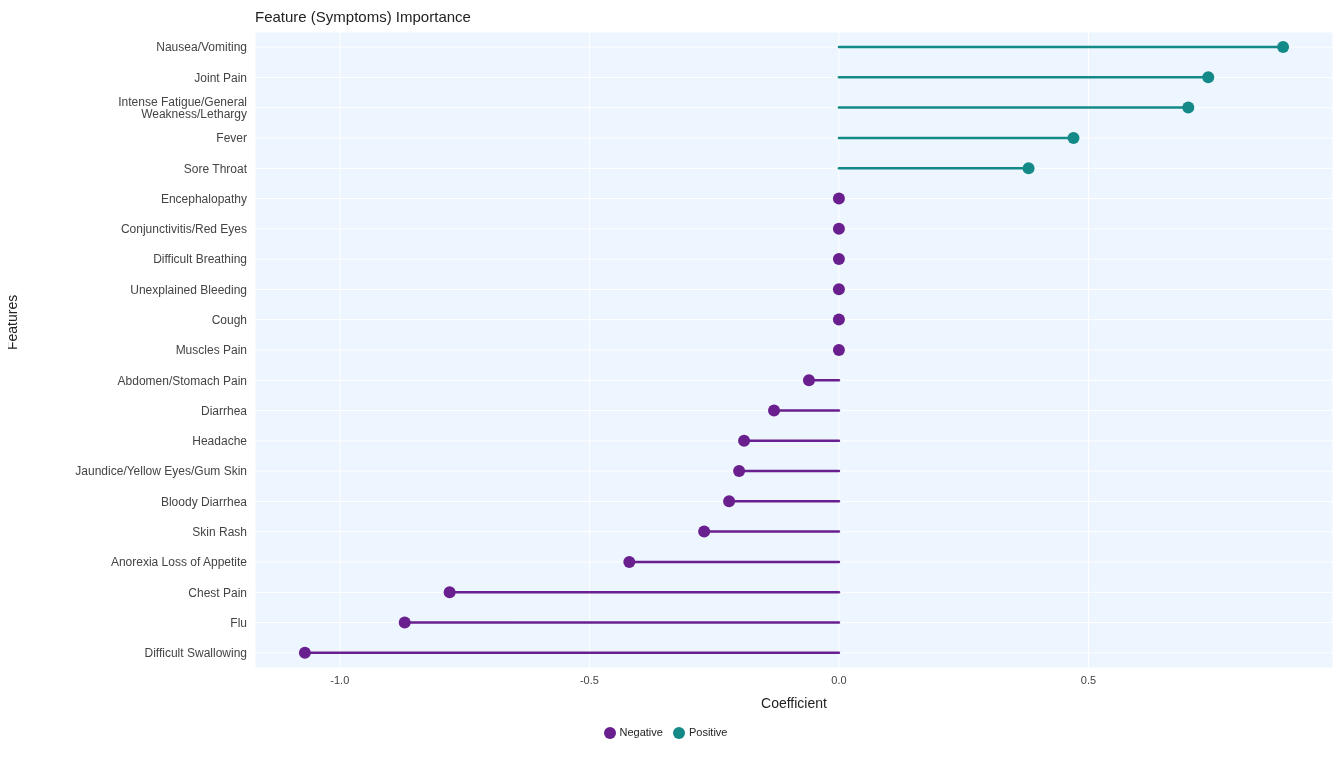 Image resolution: width=1341 pixels, height=767 pixels. Describe the element at coordinates (11, 322) in the screenshot. I see `y-axis-title: Features` at that location.